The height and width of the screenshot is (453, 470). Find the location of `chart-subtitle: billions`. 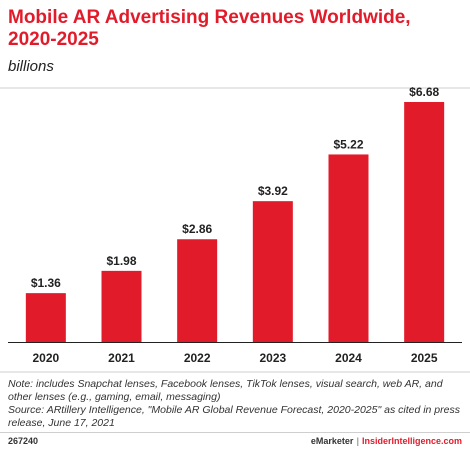

chart-subtitle: billions is located at coordinates (31, 66).